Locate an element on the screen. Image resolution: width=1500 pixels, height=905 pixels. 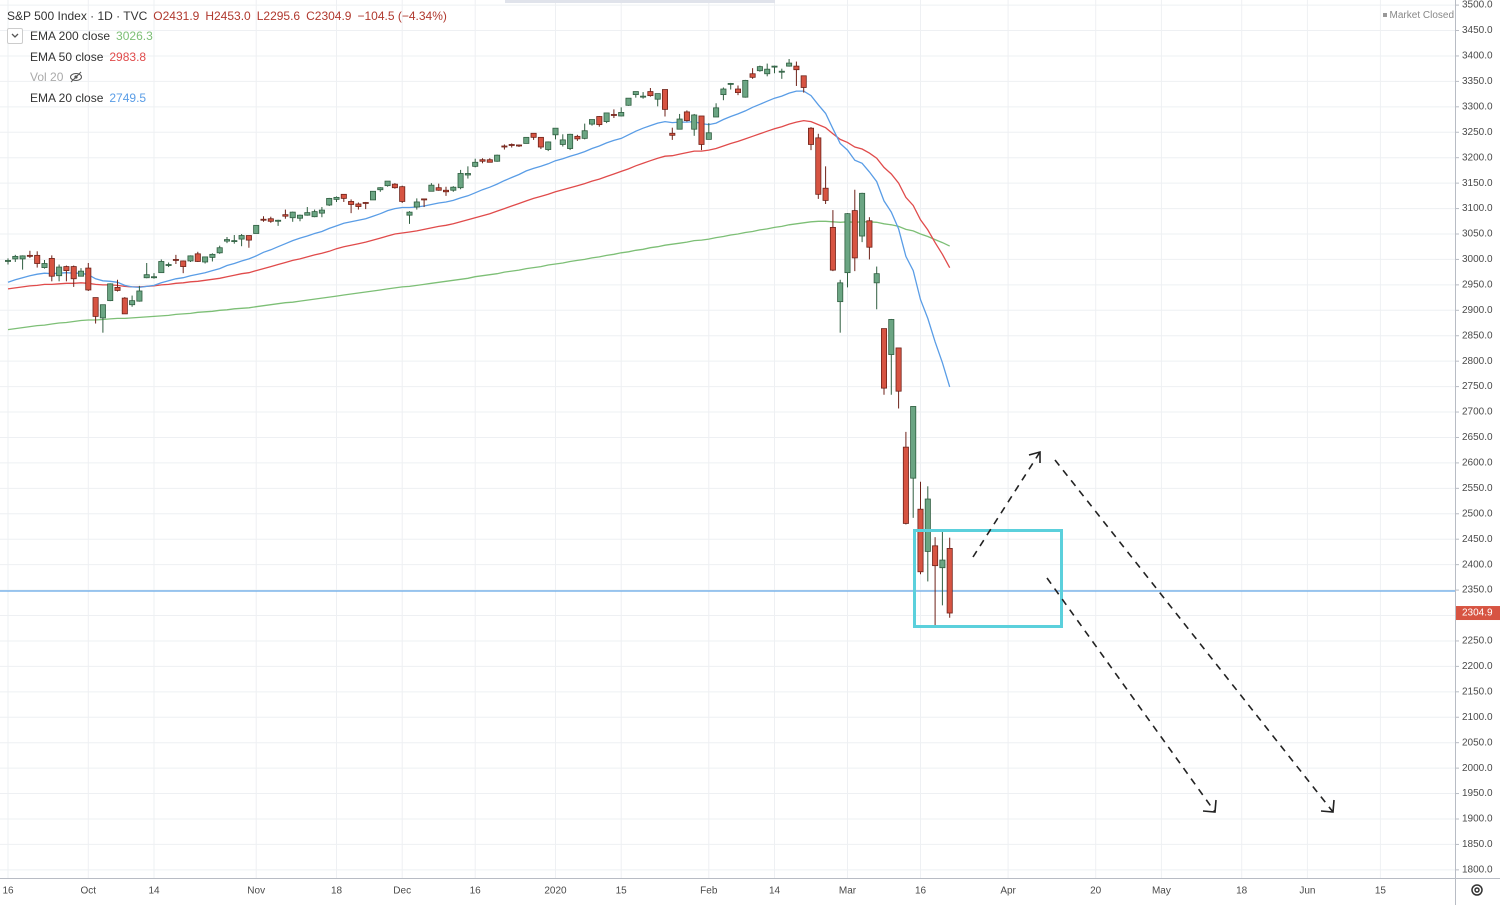
x-tick-label: 2020 is located at coordinates (555, 891).